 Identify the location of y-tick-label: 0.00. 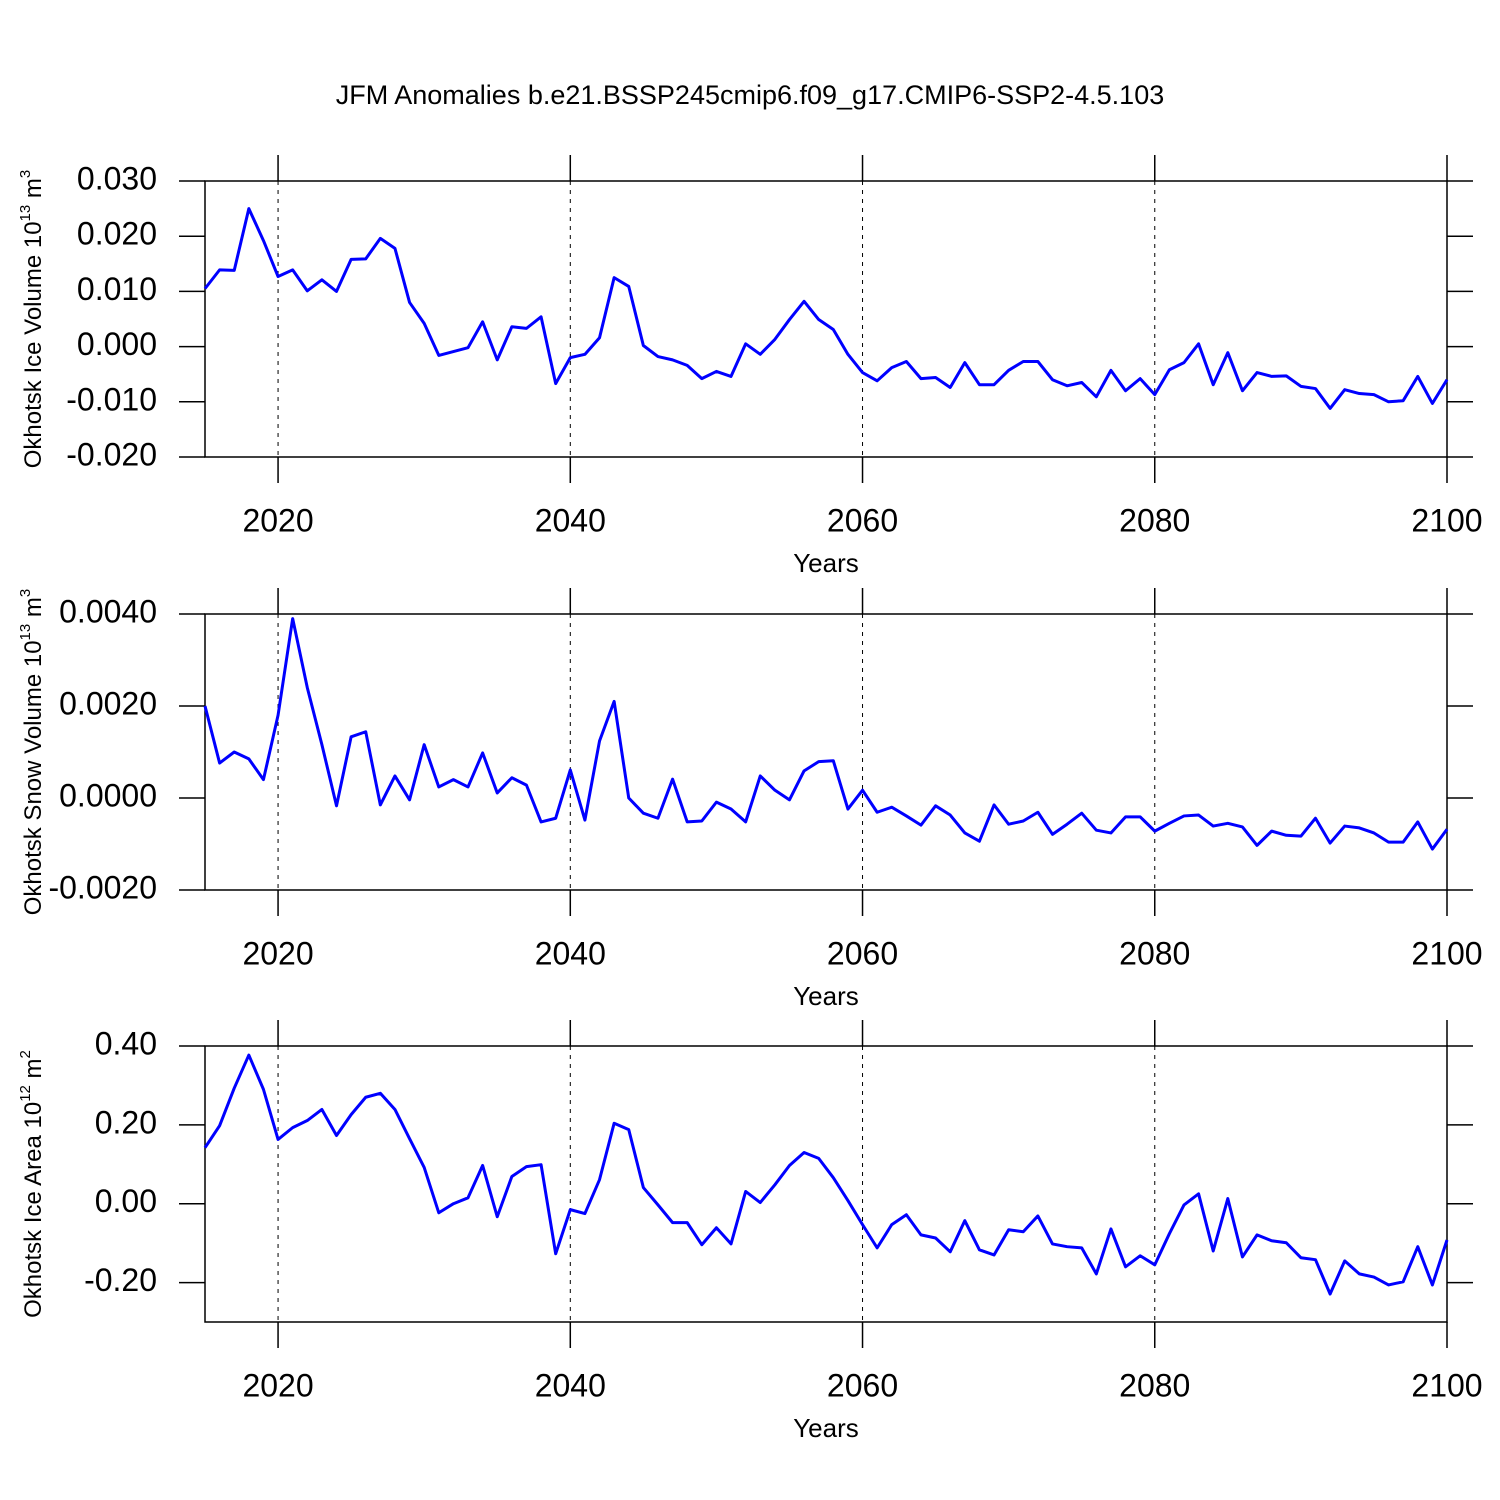
(126, 1201).